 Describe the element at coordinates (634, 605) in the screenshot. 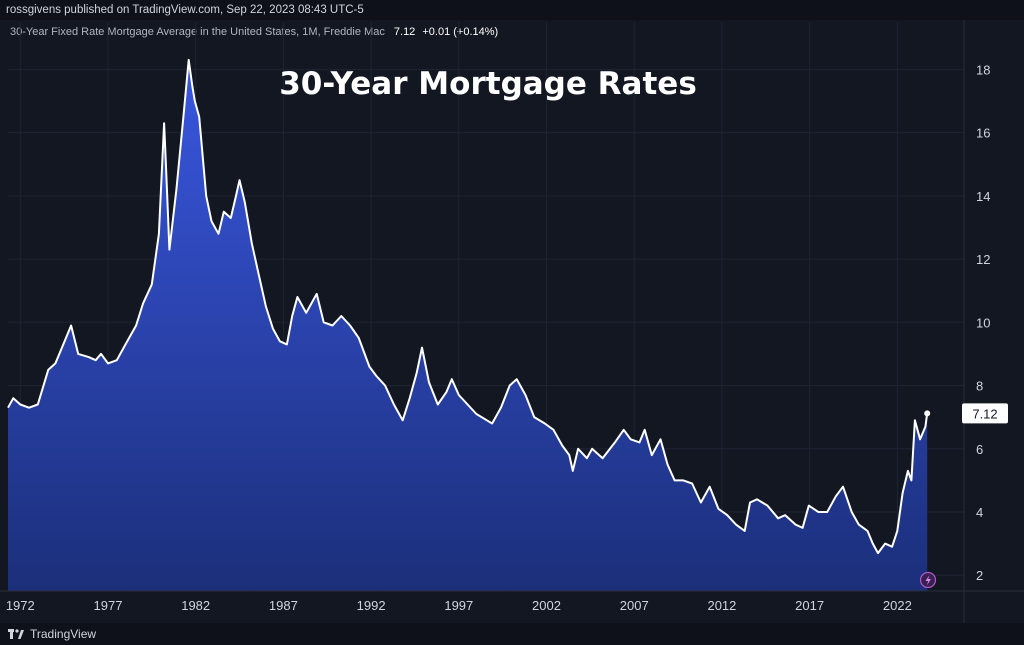

I see `x-tick-label: 2007` at that location.